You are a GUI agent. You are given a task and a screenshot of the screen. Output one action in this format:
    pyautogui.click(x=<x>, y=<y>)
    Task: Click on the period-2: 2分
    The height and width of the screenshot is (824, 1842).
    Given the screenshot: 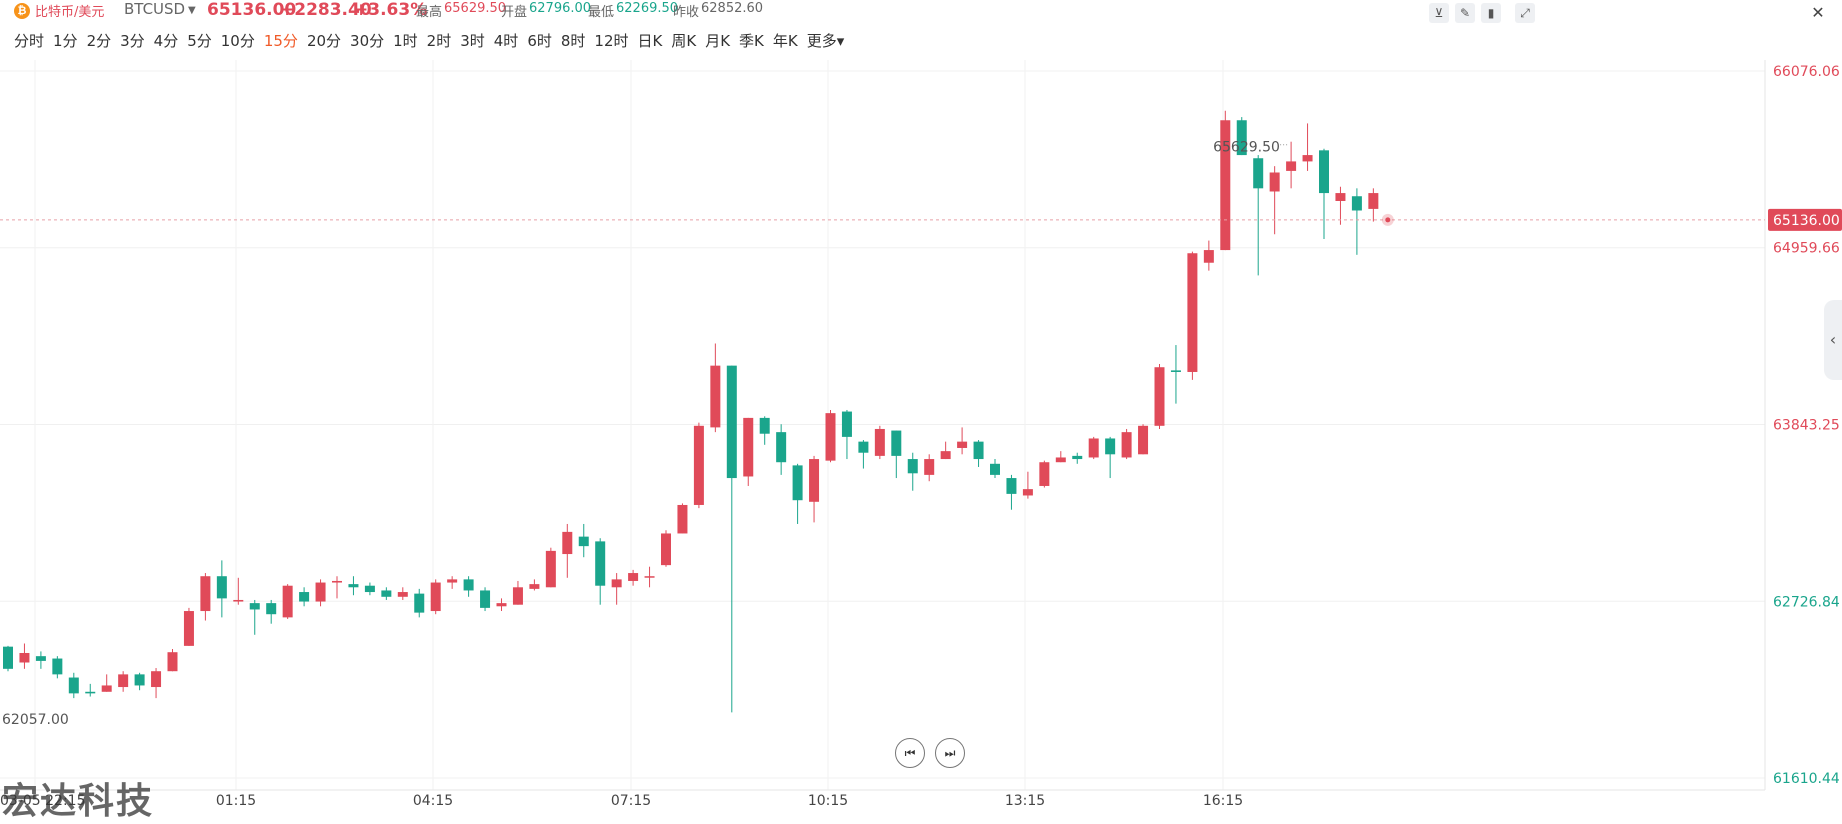 What is the action you would take?
    pyautogui.click(x=99, y=41)
    